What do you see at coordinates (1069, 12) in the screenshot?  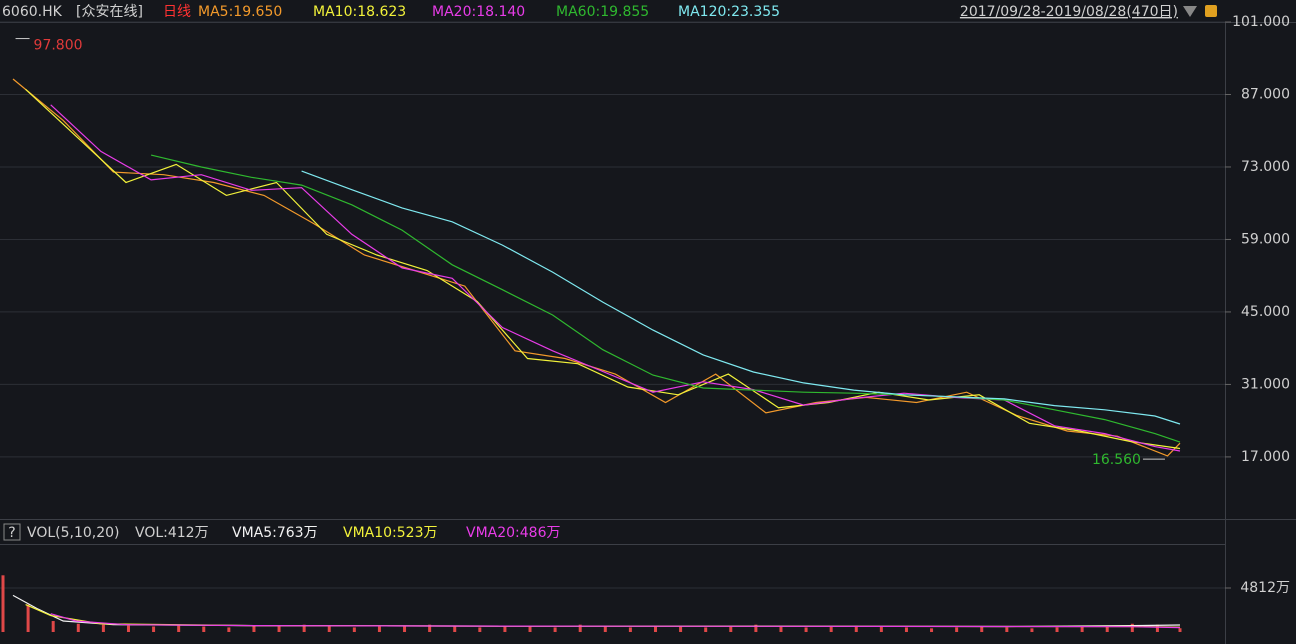 I see `date-range: 2017/09/28-2019/08/28(470日)` at bounding box center [1069, 12].